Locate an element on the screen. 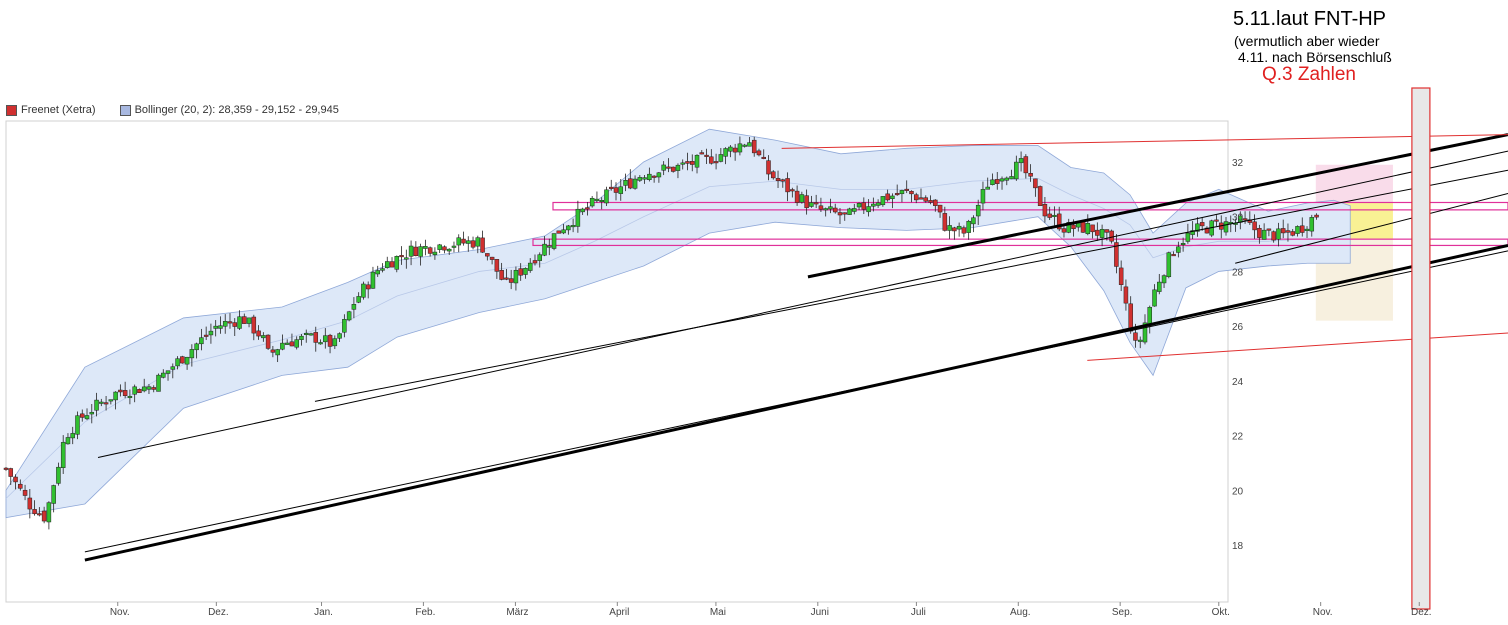 This screenshot has width=1508, height=625. x-tick-label: Jan. is located at coordinates (323, 612).